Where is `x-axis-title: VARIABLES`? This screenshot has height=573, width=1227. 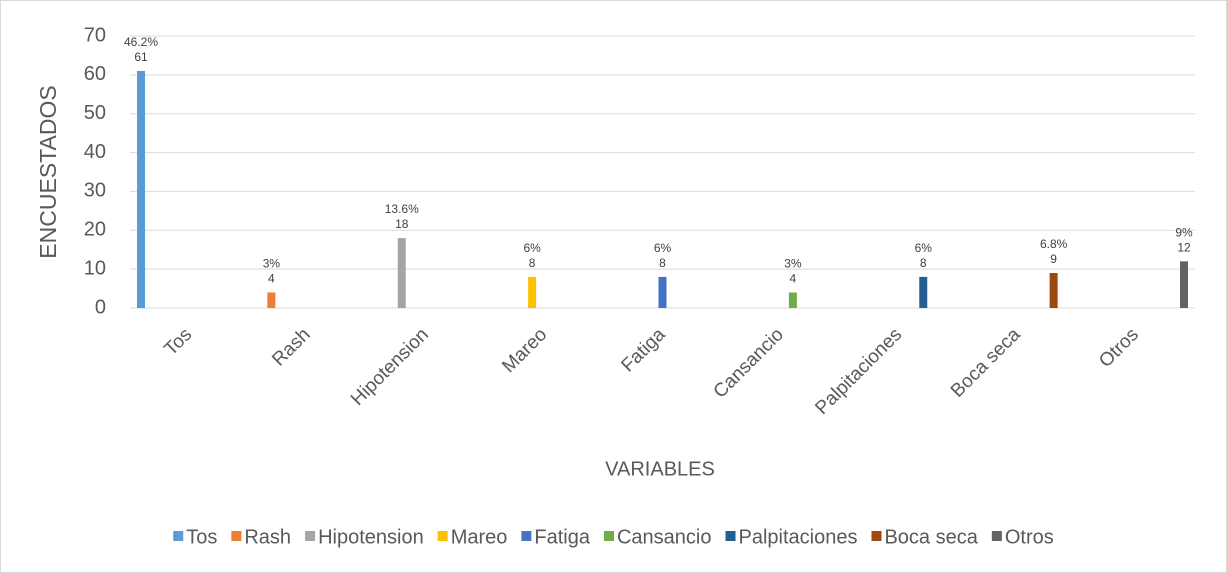 x-axis-title: VARIABLES is located at coordinates (660, 469).